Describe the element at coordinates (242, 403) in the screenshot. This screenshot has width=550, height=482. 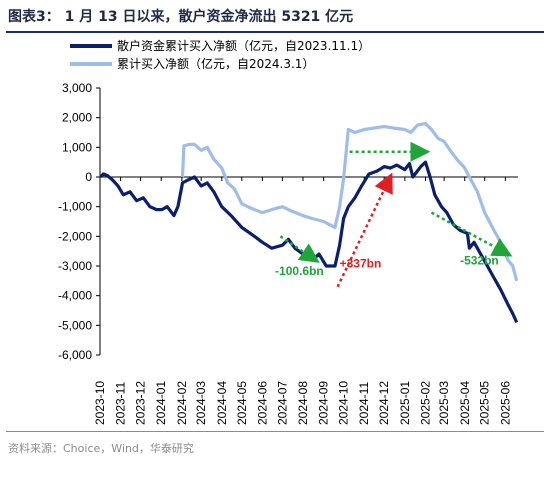
I see `x-tick-label: 2024-05` at that location.